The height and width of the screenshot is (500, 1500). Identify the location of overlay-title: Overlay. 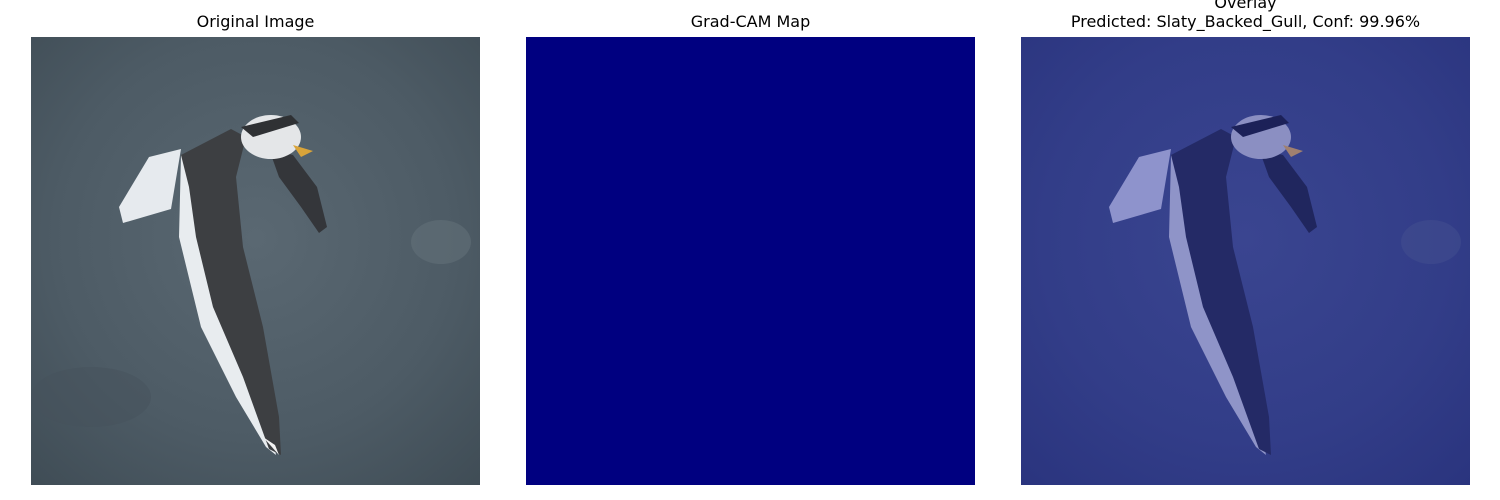
(1245, 6).